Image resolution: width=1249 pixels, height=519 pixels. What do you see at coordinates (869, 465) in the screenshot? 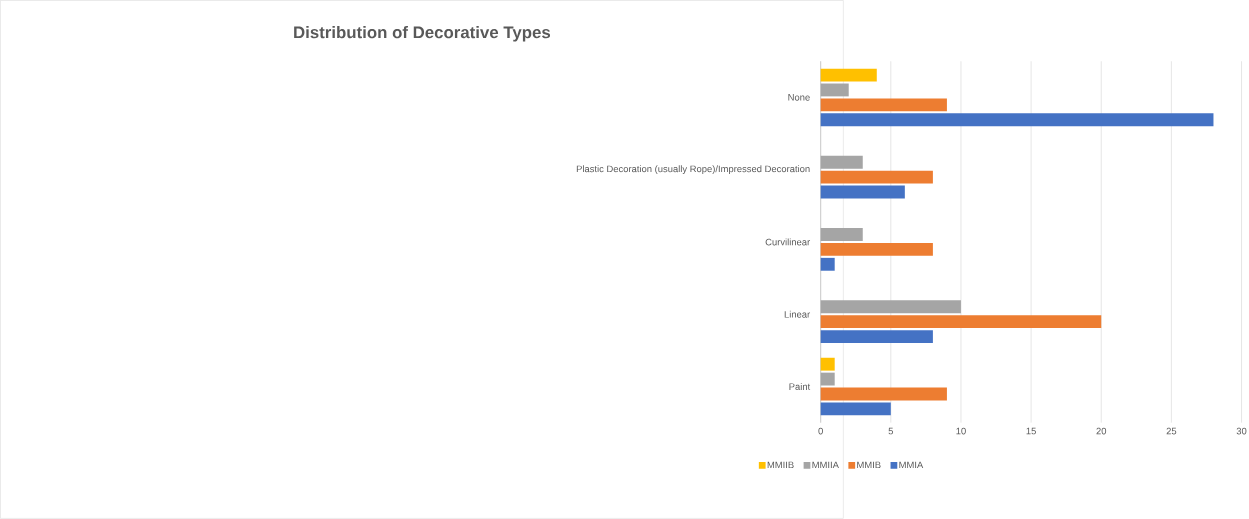
I see `legend-label: MMIB` at bounding box center [869, 465].